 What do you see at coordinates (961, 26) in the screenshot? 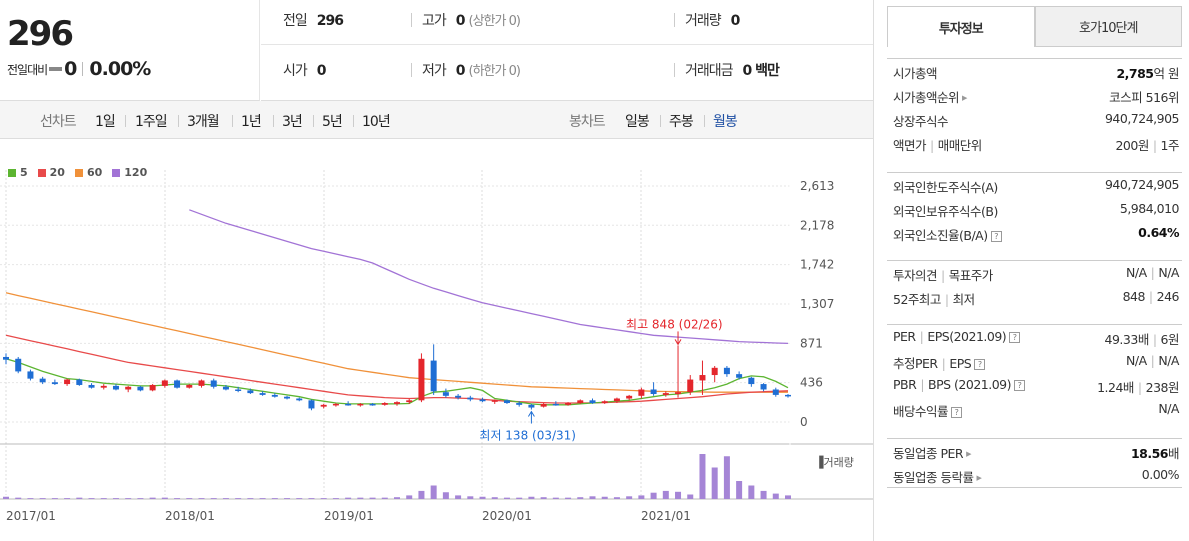
I see `tab-investment-info: 투자정보` at bounding box center [961, 26].